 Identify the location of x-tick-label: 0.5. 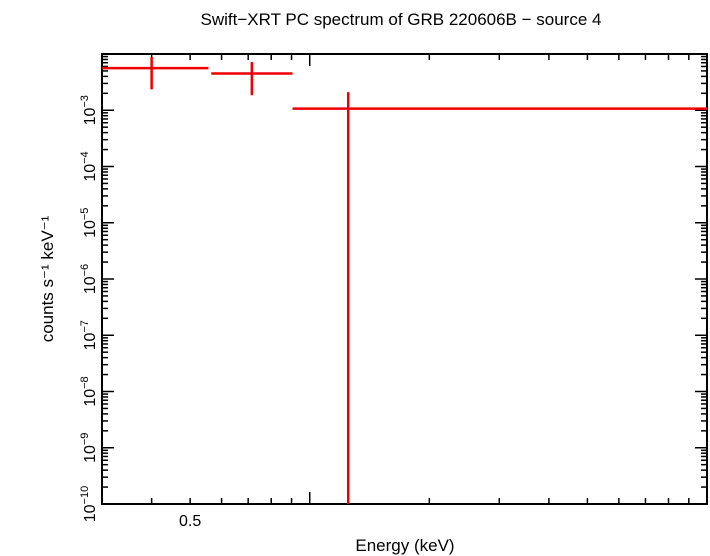
(190, 521).